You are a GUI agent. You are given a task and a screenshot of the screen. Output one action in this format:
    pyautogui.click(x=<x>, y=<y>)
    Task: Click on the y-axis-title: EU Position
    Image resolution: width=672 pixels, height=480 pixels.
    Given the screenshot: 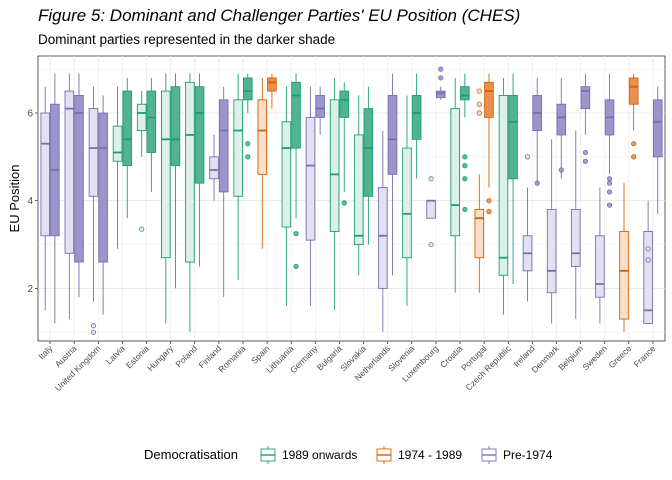 What is the action you would take?
    pyautogui.click(x=14, y=199)
    